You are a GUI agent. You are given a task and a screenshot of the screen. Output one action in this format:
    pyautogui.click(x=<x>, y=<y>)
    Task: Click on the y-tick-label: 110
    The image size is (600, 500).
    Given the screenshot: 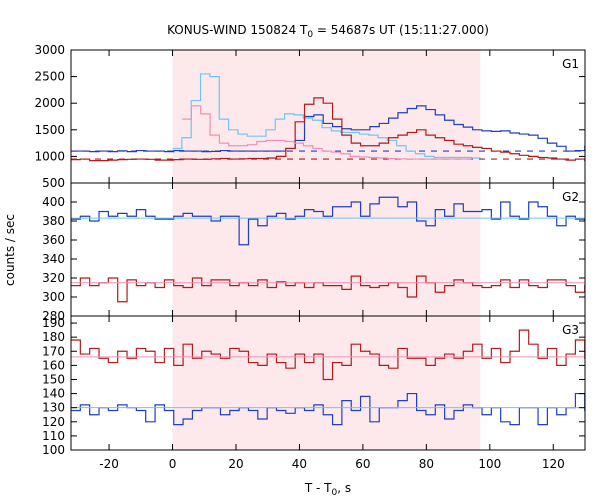 What is the action you would take?
    pyautogui.click(x=53, y=436)
    